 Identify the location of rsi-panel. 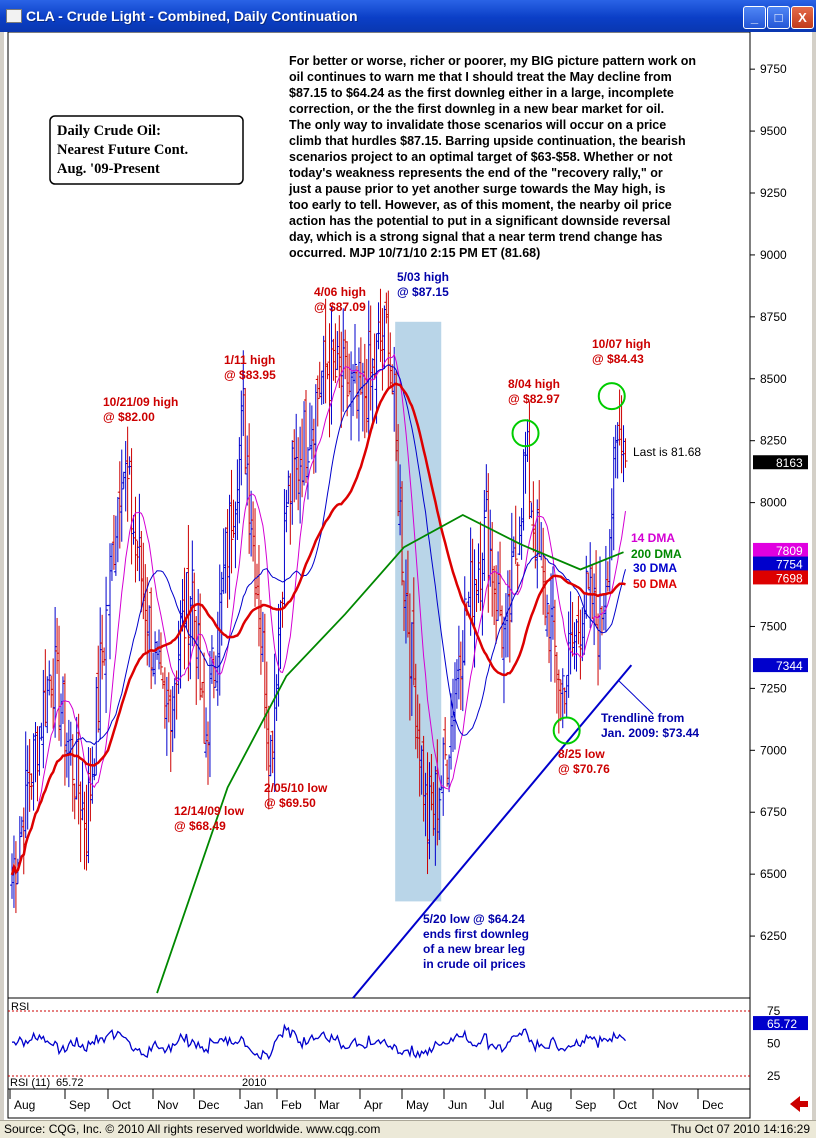
(379, 1043).